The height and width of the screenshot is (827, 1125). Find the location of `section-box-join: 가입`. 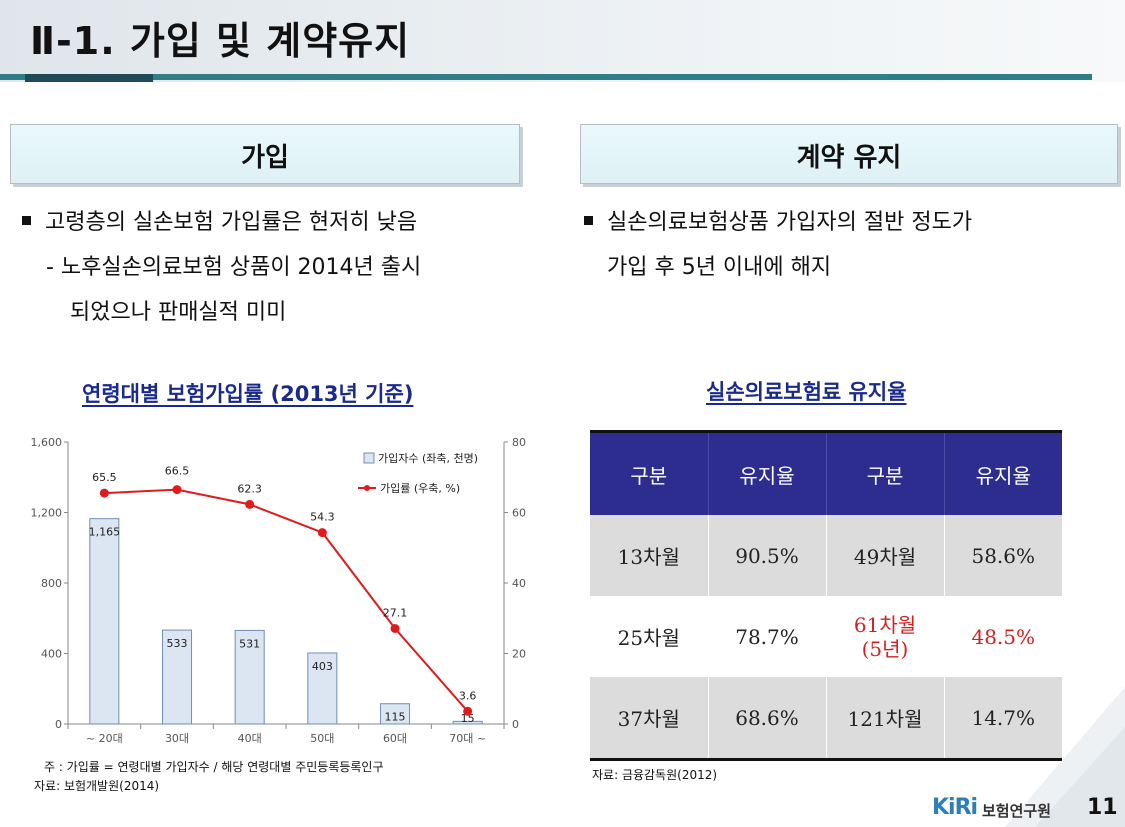

section-box-join: 가입 is located at coordinates (265, 154).